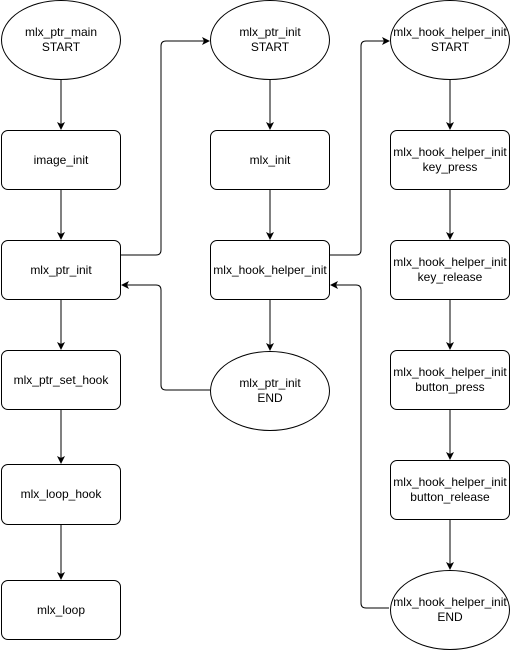 The image size is (511, 651). Describe the element at coordinates (61, 32) in the screenshot. I see `node-label: mlx_ptr_main` at that location.